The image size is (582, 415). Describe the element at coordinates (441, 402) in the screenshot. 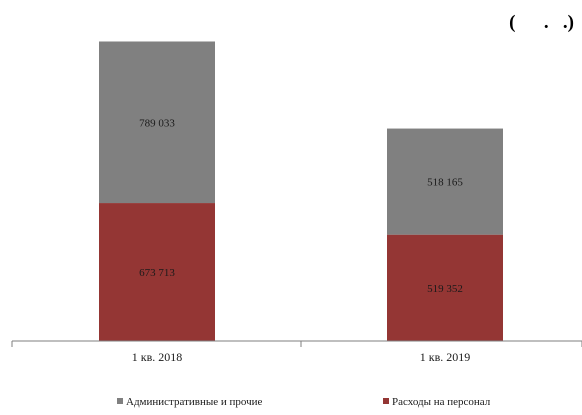

I see `legend-label-2: Расходы на персонал` at that location.